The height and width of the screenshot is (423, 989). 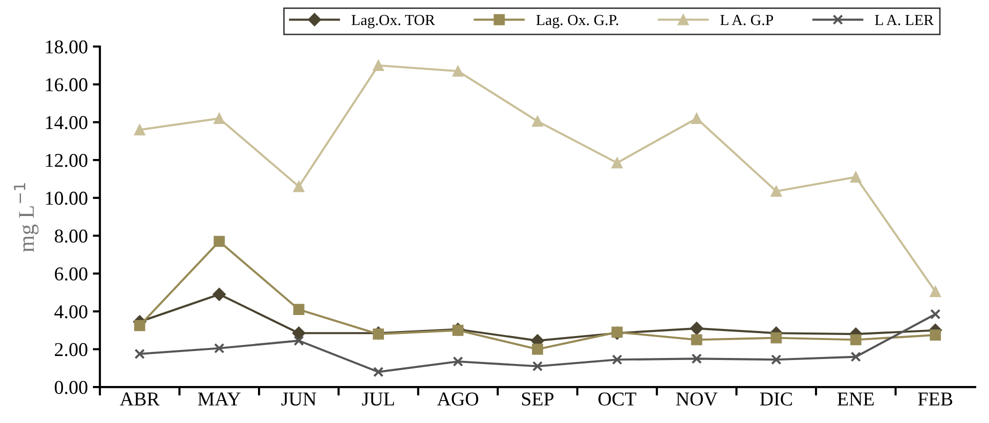 I want to click on y-tick-label: 6.00, so click(x=71, y=274).